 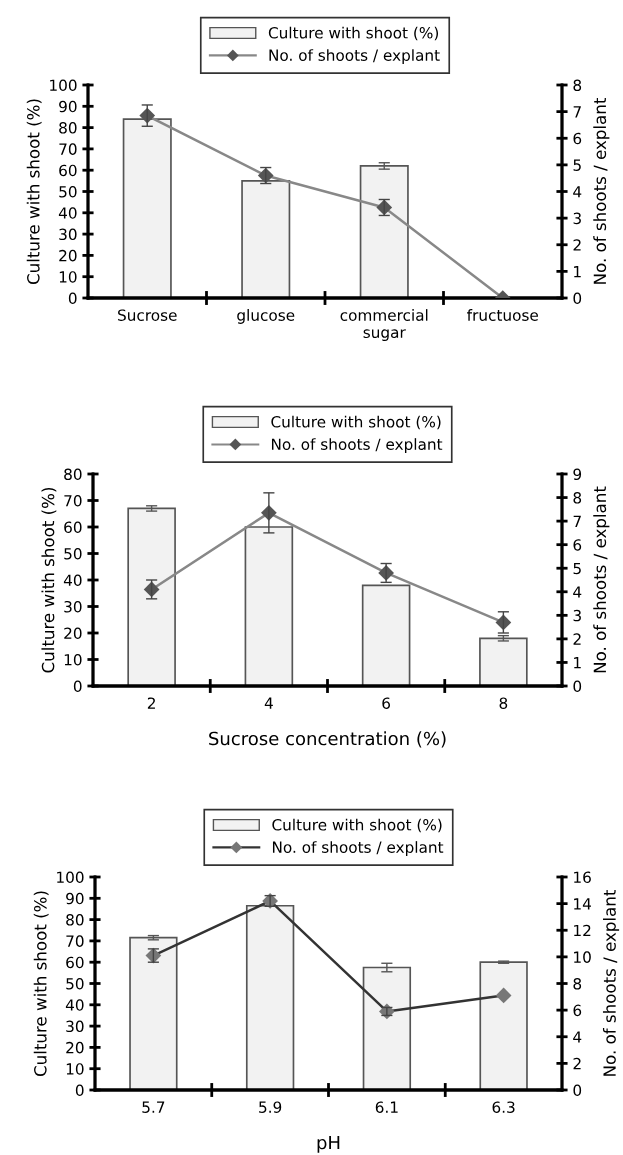 I want to click on x-tick-label: 6, so click(x=386, y=703).